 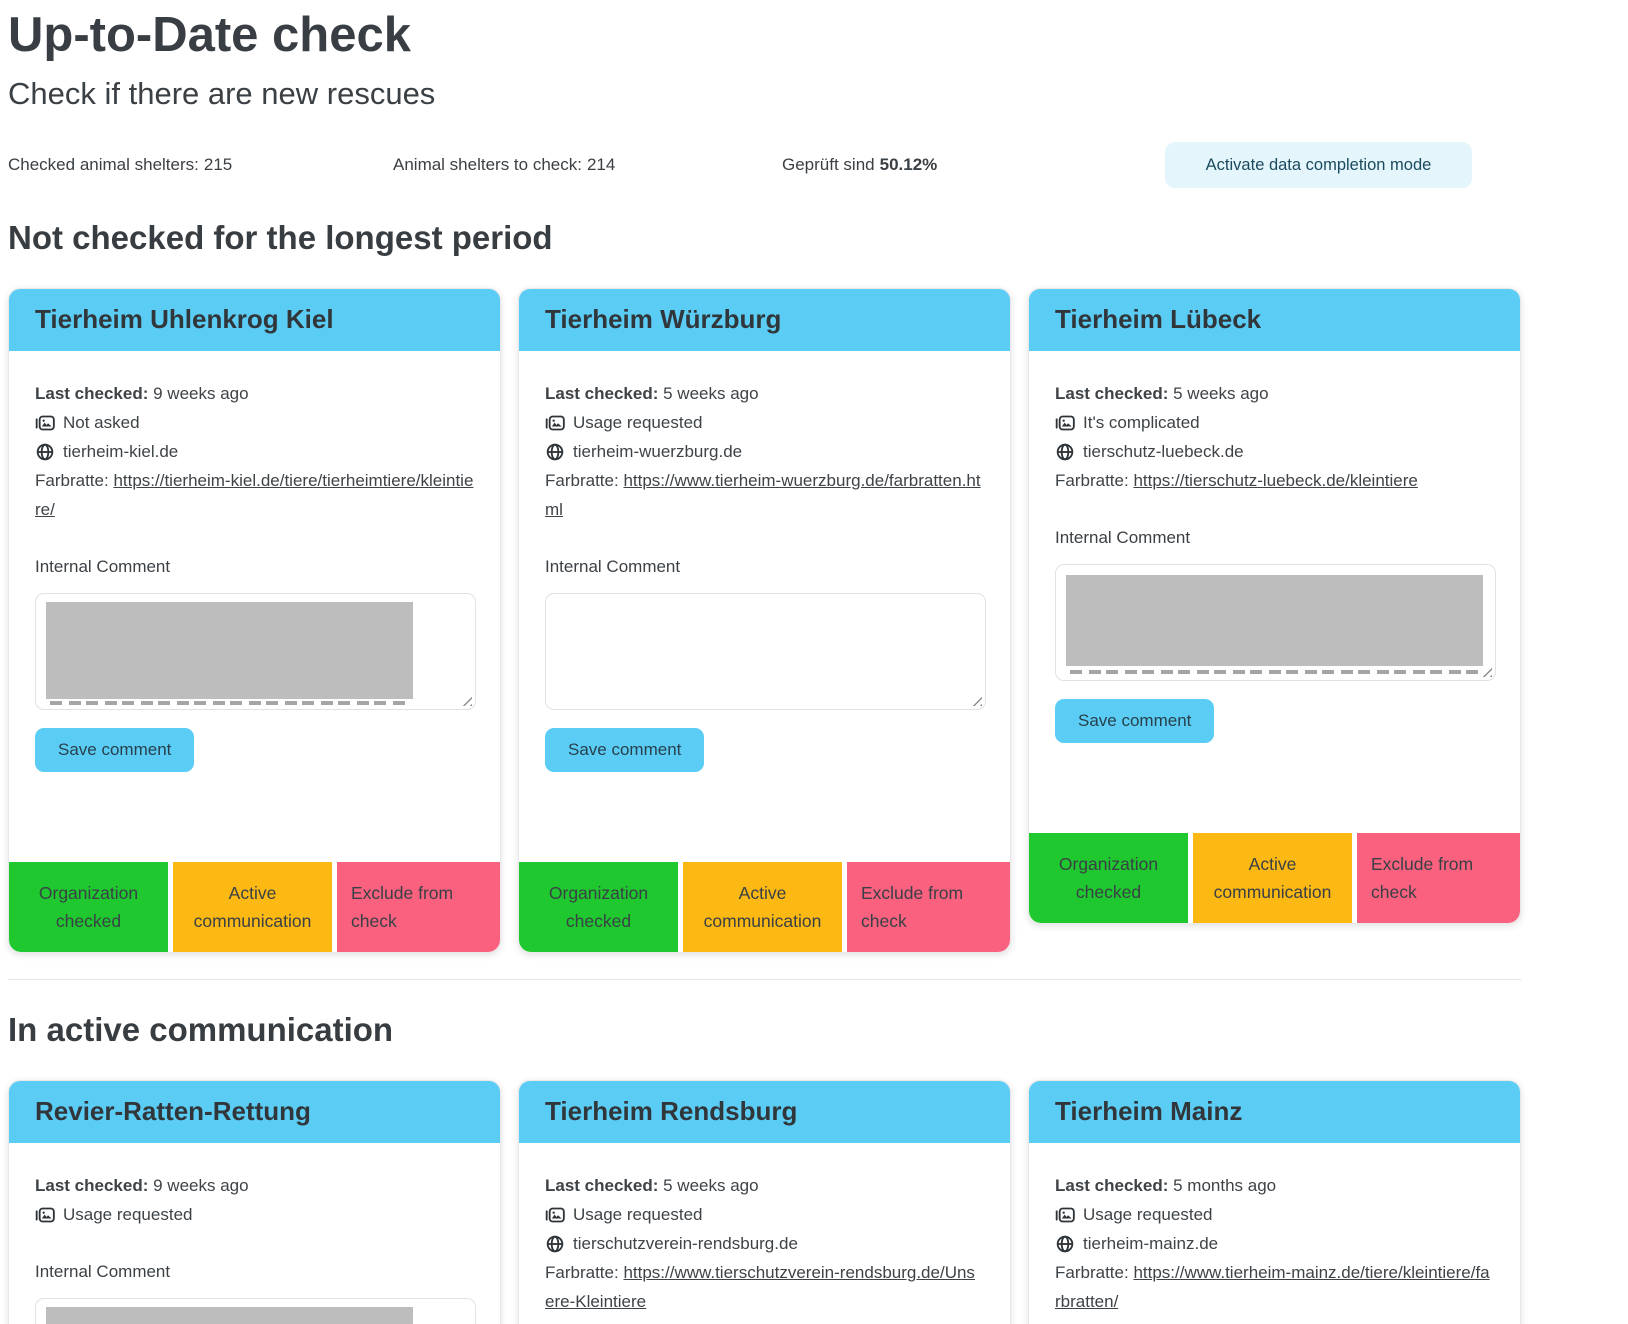 I want to click on website-text: tierheim-wuerzburg.de, so click(x=658, y=451).